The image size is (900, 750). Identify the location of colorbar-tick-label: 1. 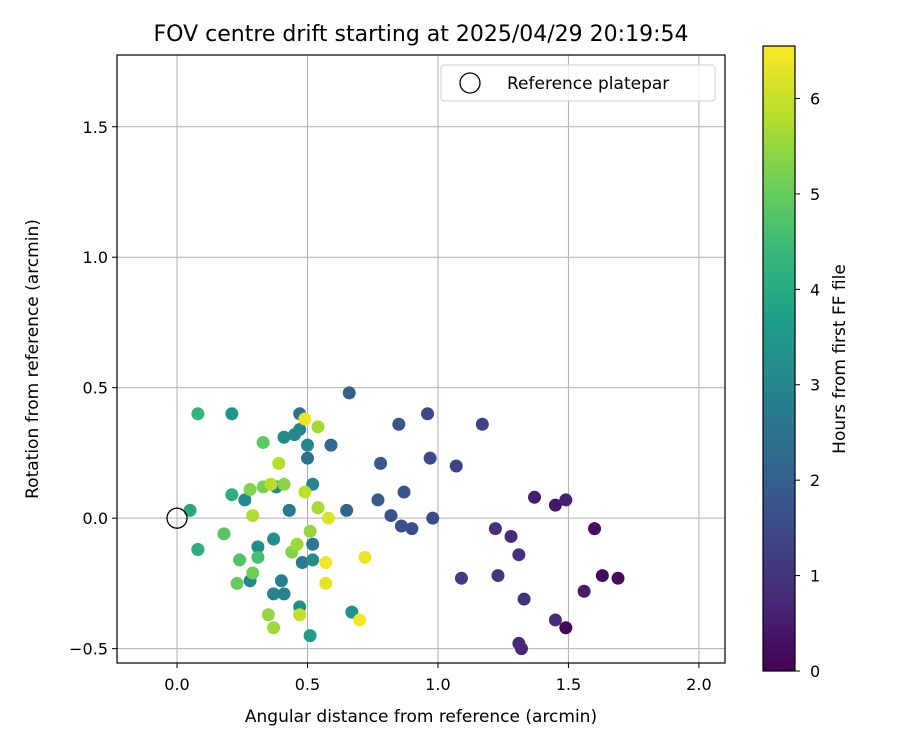
(815, 576).